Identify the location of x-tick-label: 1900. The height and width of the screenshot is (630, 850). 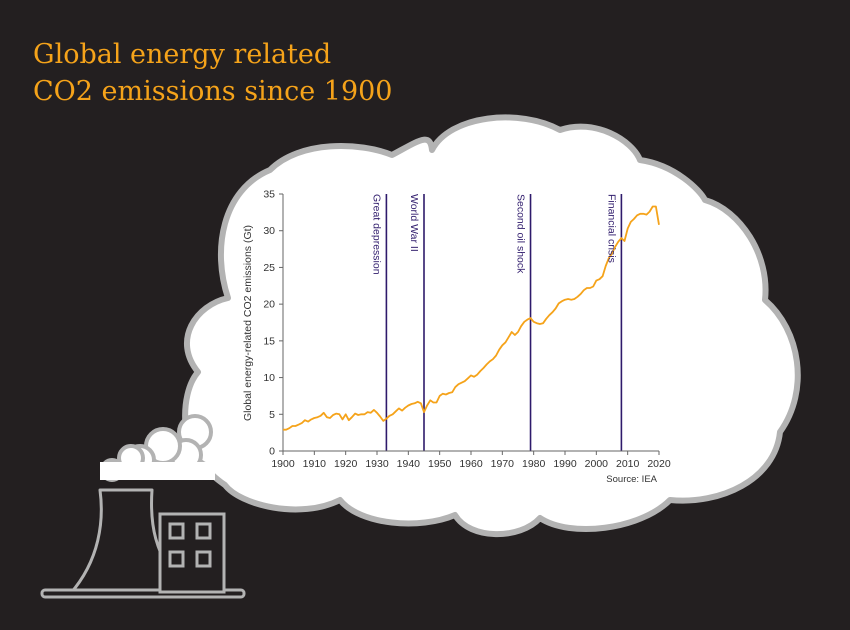
(283, 464).